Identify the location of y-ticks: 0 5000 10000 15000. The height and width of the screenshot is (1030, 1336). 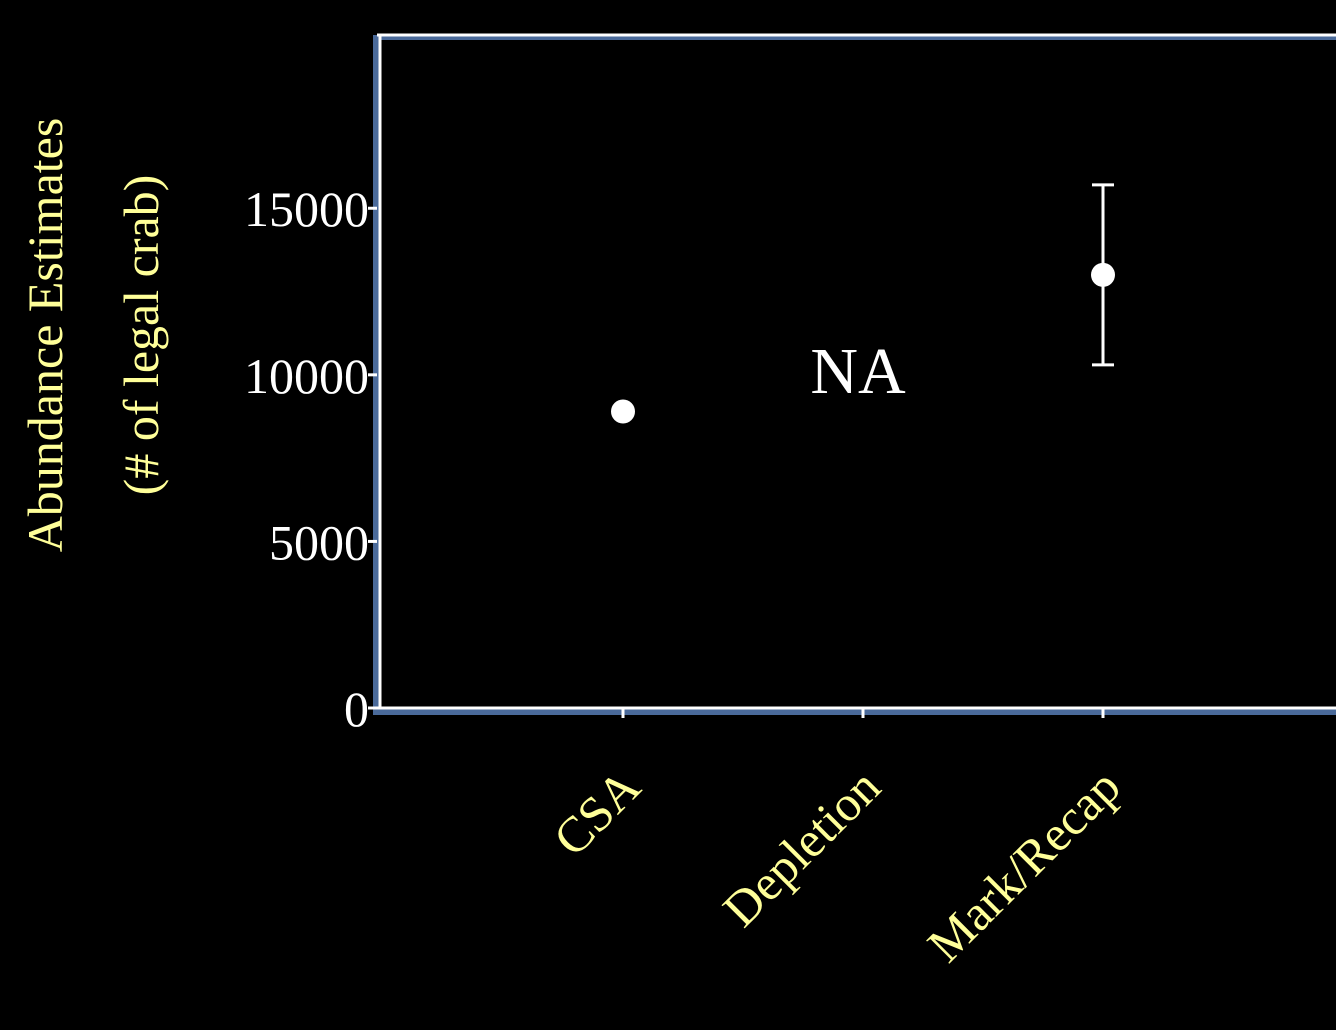
(310, 459).